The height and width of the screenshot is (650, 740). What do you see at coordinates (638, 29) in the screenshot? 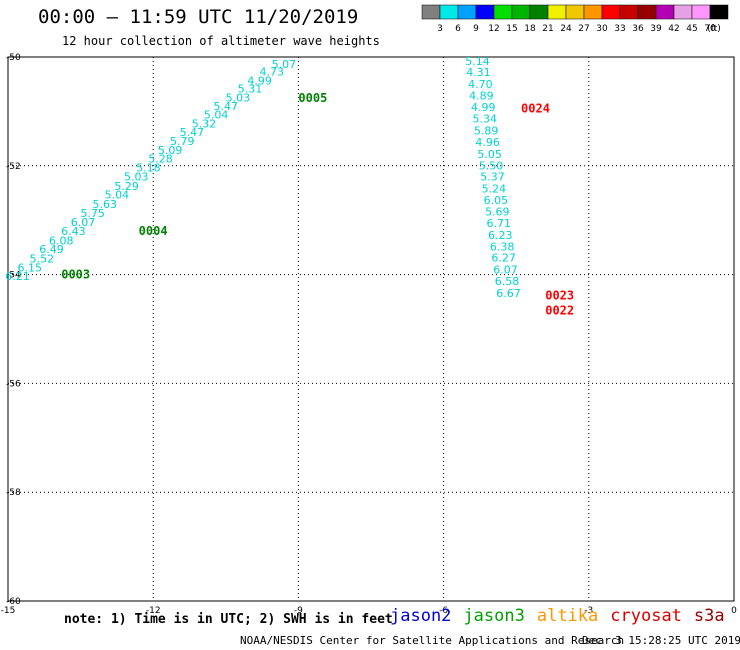
I see `legend-label: 36` at bounding box center [638, 29].